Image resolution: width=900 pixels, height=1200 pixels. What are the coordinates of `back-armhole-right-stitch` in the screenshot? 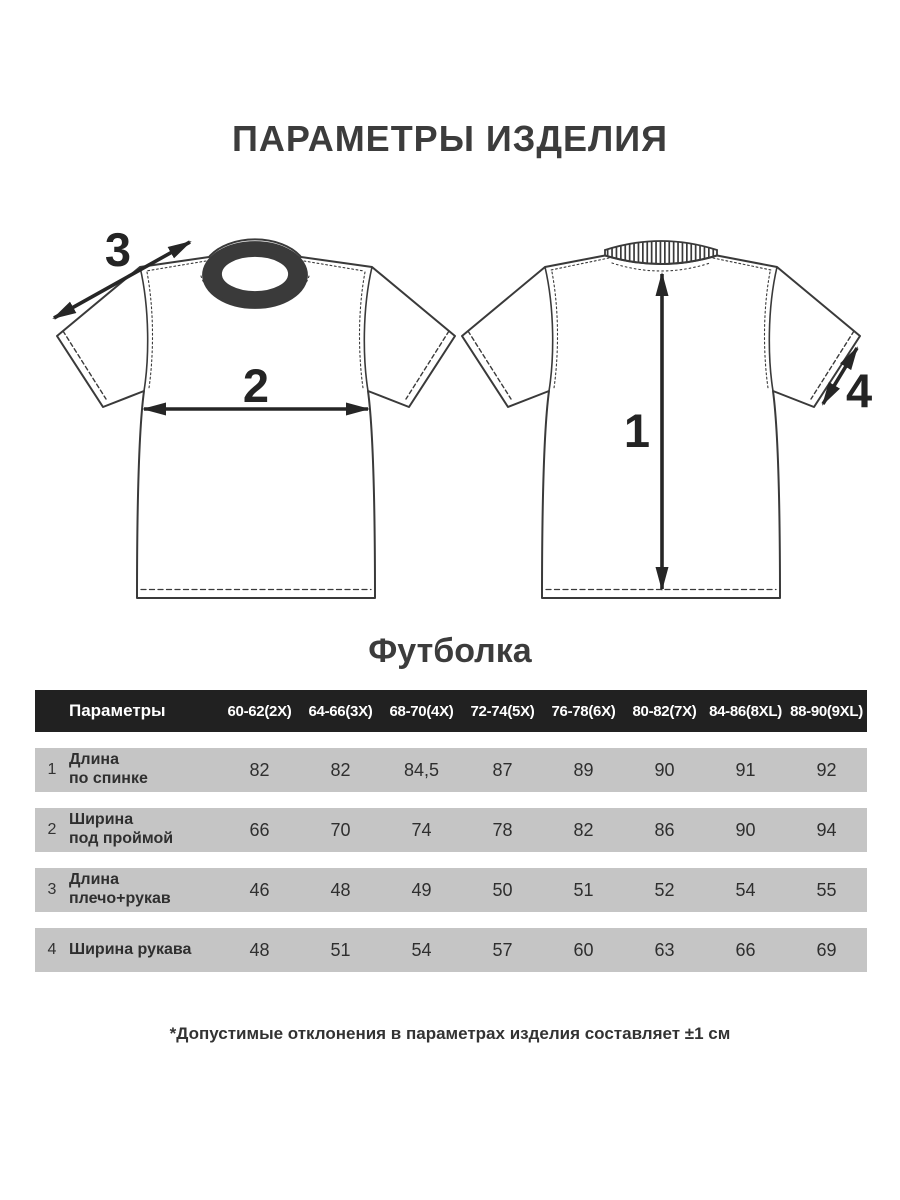 It's located at (767, 330).